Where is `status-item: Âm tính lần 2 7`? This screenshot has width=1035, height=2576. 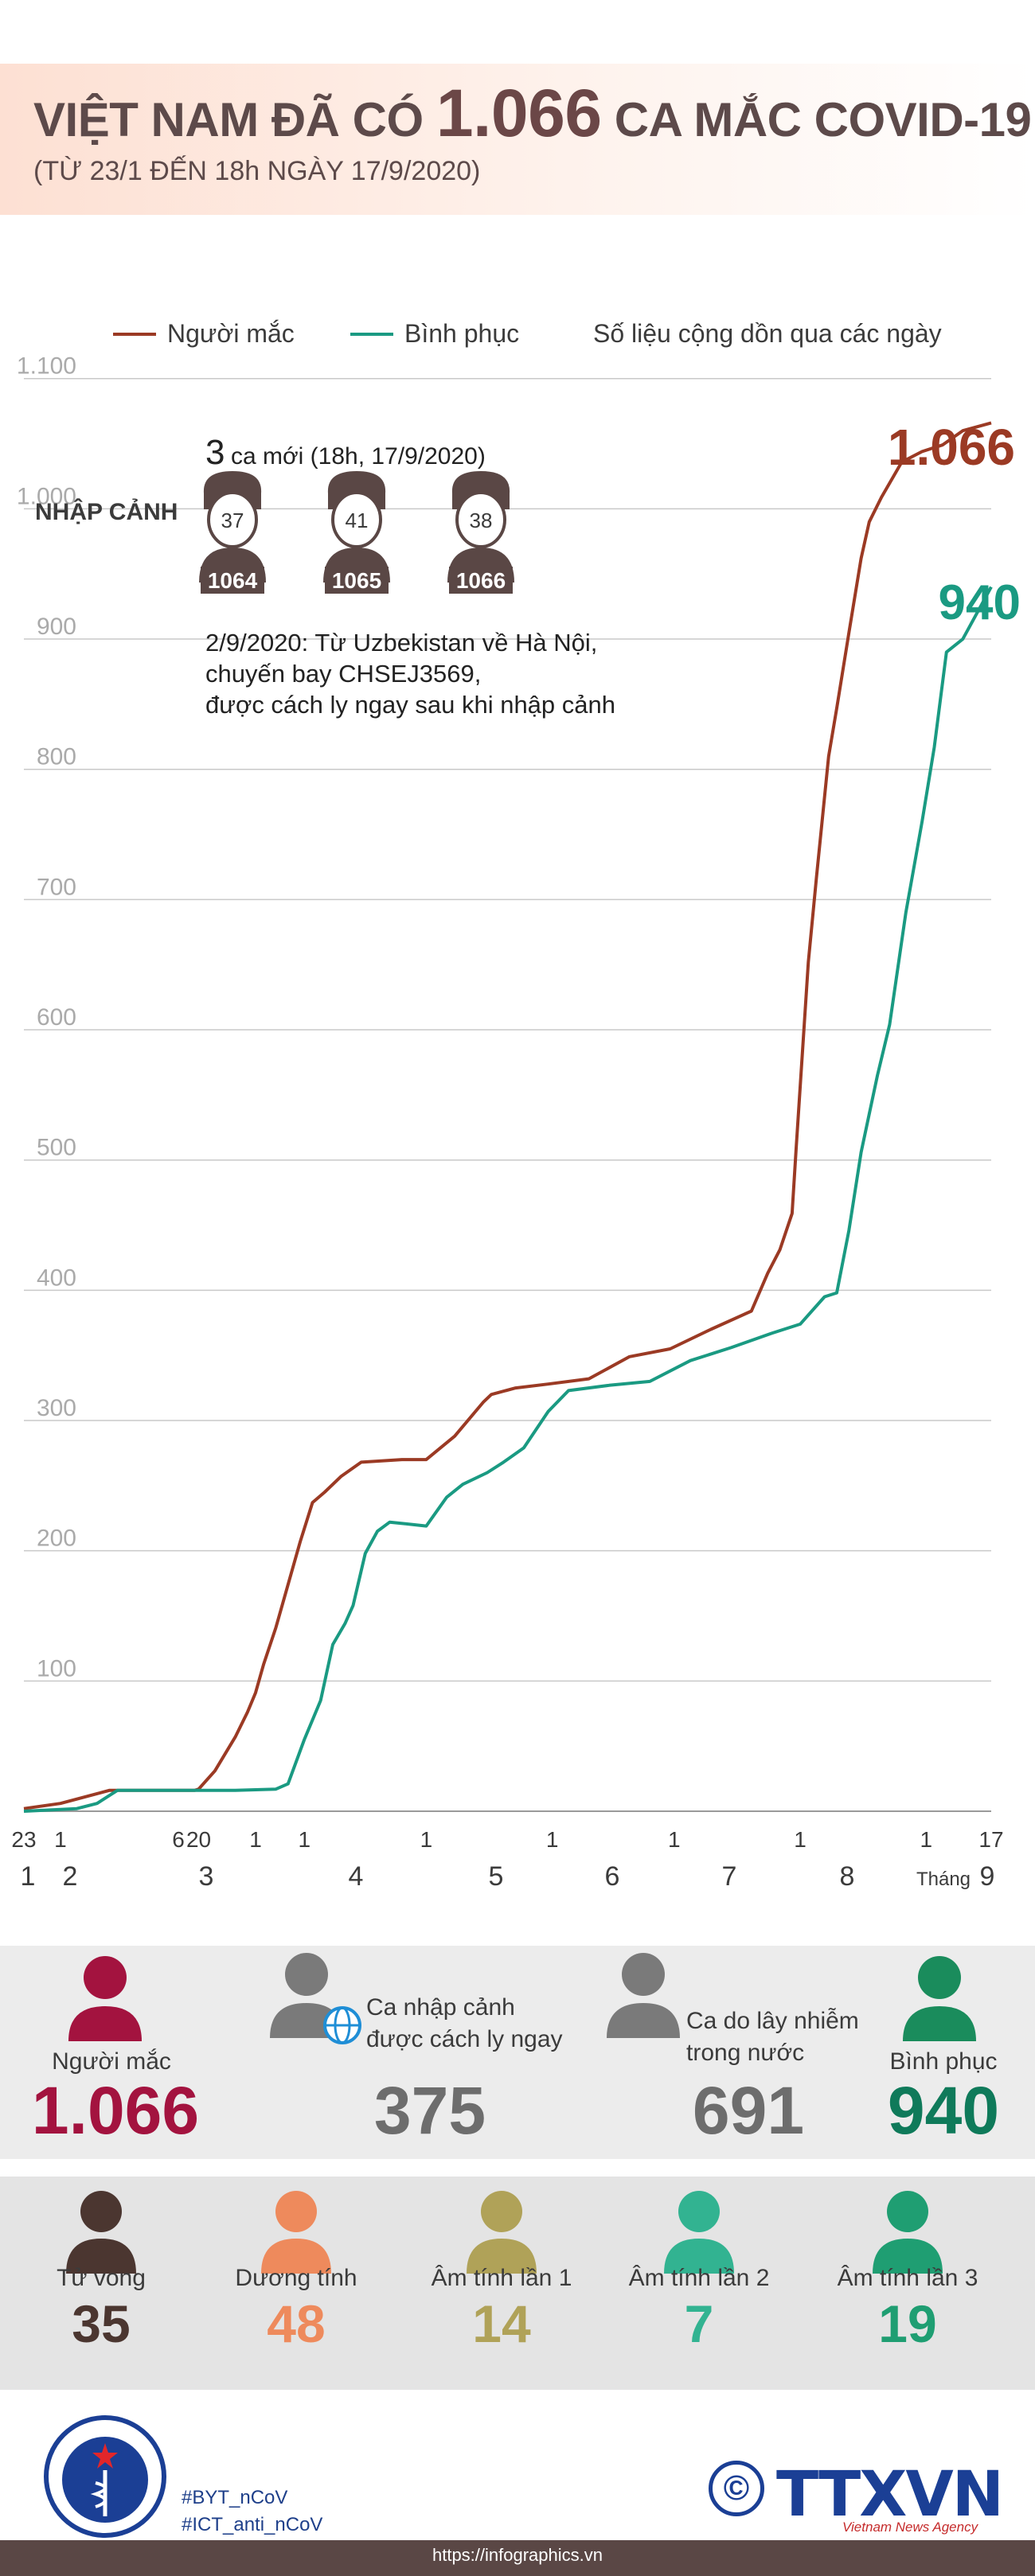
status-item: Âm tính lần 2 7 is located at coordinates (699, 2309).